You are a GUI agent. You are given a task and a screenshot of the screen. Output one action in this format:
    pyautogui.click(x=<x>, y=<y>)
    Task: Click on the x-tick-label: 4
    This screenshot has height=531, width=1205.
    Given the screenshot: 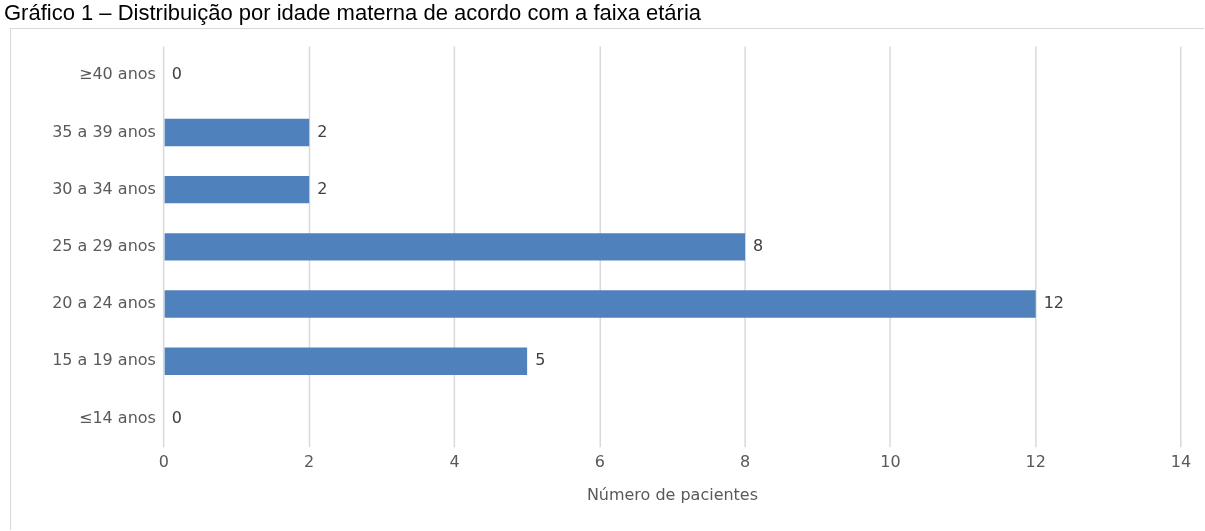 What is the action you would take?
    pyautogui.click(x=454, y=461)
    